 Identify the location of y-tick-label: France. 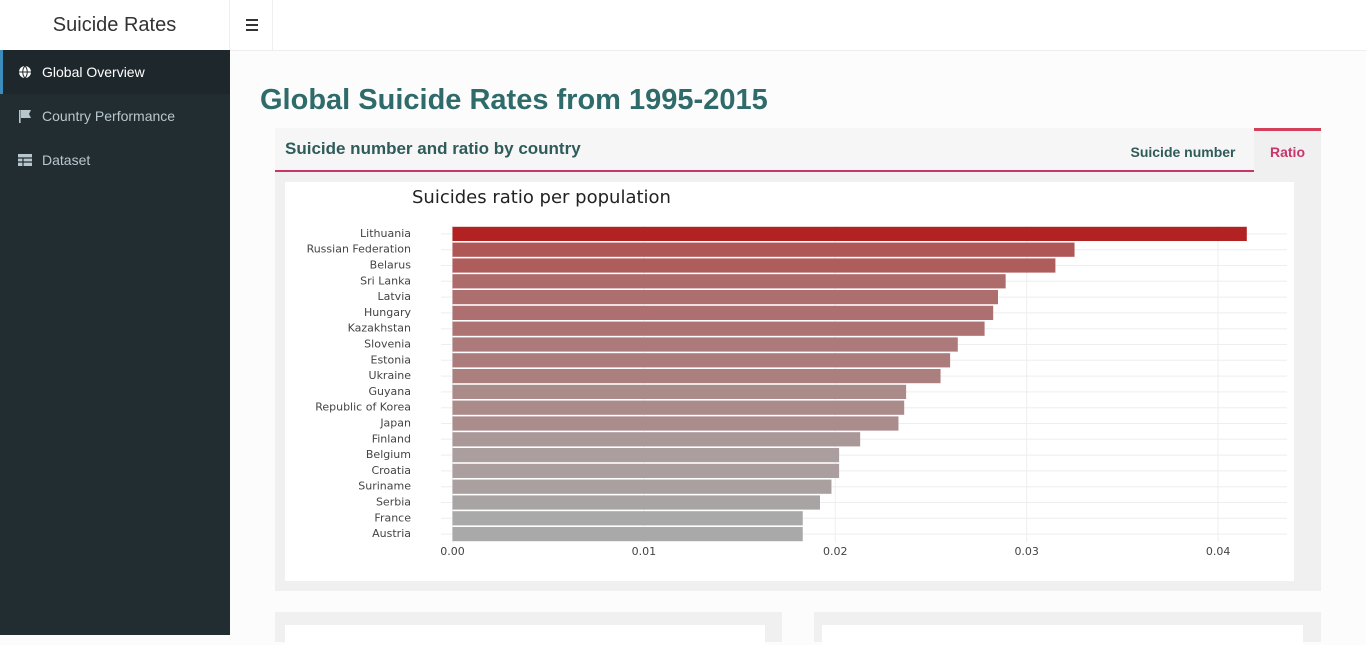
(392, 517).